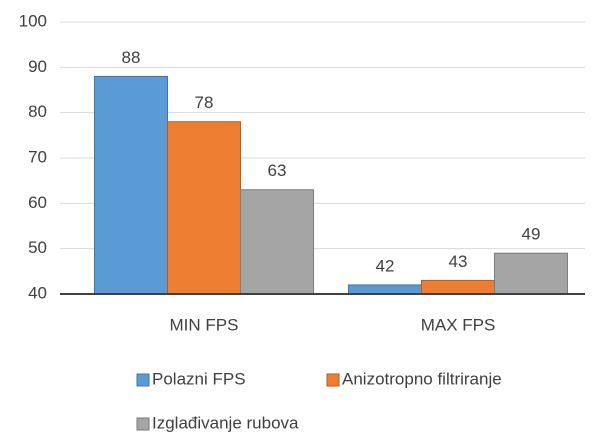 This screenshot has width=594, height=435. What do you see at coordinates (37, 111) in the screenshot?
I see `y-tick-label: 80` at bounding box center [37, 111].